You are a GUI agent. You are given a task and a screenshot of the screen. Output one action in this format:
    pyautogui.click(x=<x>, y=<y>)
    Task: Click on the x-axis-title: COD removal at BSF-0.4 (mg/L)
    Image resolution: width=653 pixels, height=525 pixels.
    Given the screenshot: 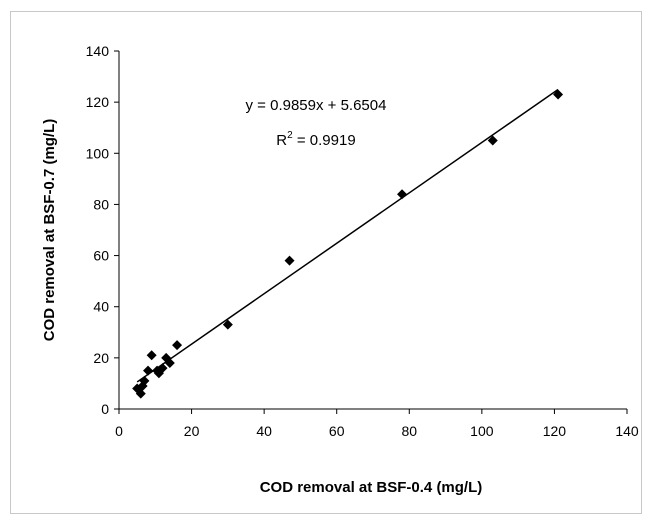 What is the action you would take?
    pyautogui.click(x=371, y=487)
    